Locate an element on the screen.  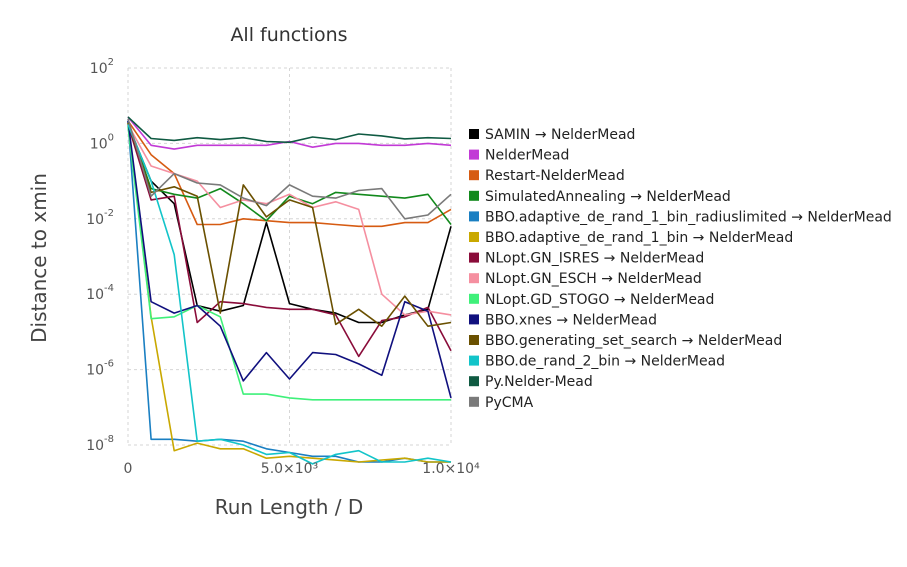
legend-label: BBO.xnes → NelderMead is located at coordinates (571, 320).